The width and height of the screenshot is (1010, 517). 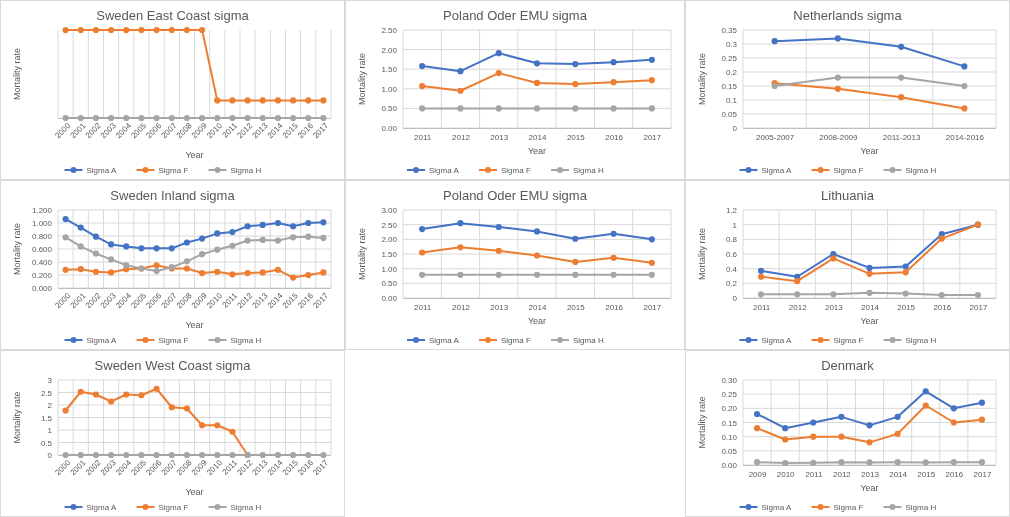 I want to click on x-tick-label: 2005-2007, so click(x=775, y=137).